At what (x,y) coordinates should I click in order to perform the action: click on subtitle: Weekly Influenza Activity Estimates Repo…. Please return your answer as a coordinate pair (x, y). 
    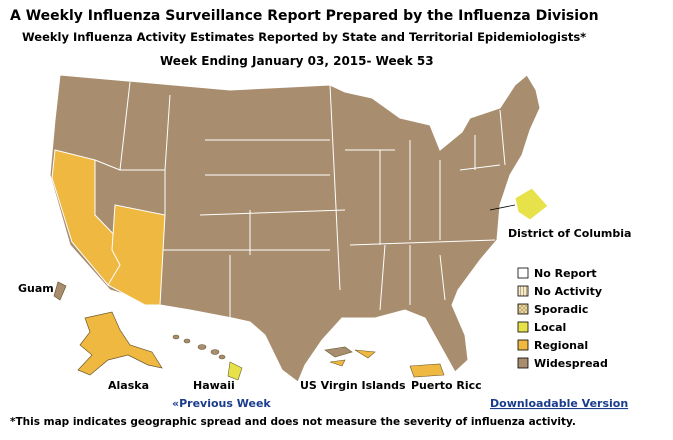
    Looking at the image, I should click on (304, 37).